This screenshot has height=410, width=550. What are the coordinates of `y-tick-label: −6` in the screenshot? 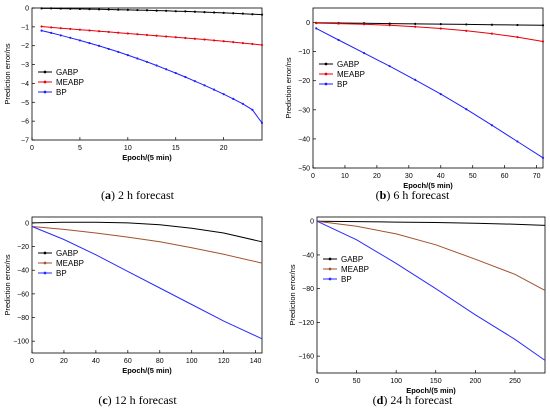 It's located at (25, 122).